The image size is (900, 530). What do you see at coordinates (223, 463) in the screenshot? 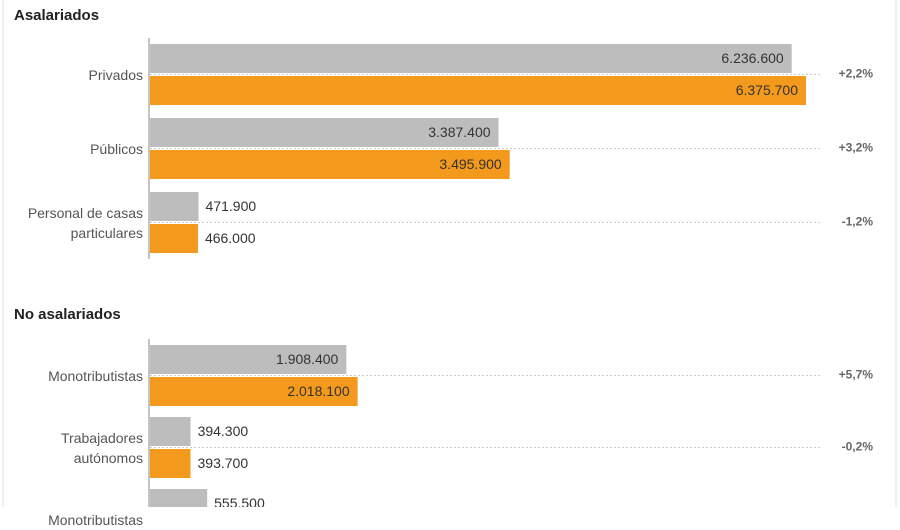
I see `value-label: 393.700` at bounding box center [223, 463].